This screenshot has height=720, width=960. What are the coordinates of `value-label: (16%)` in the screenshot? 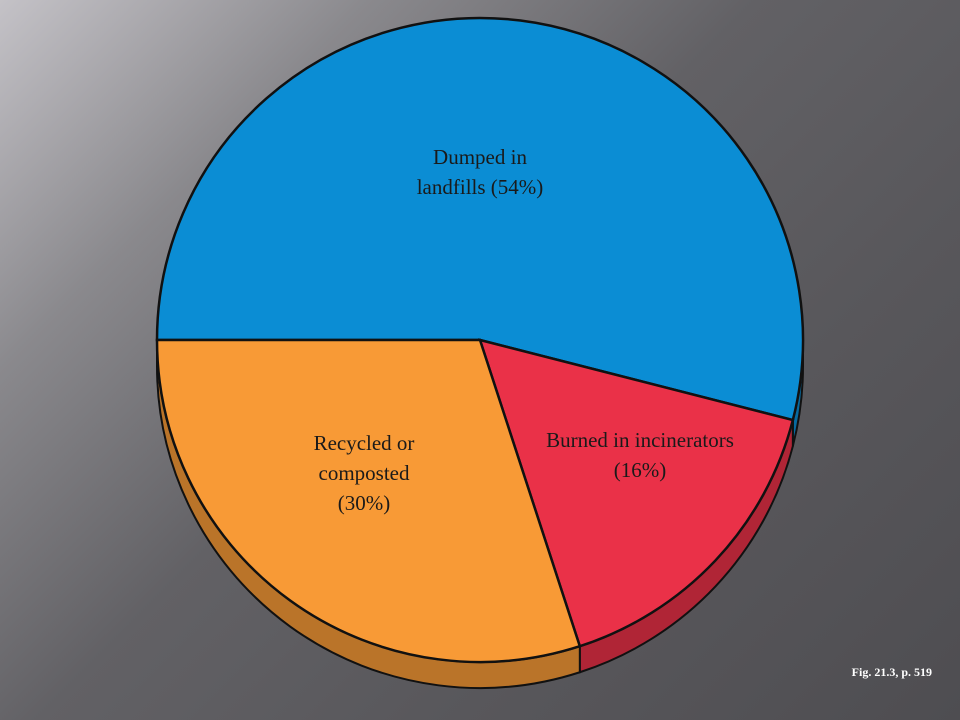 It's located at (640, 470).